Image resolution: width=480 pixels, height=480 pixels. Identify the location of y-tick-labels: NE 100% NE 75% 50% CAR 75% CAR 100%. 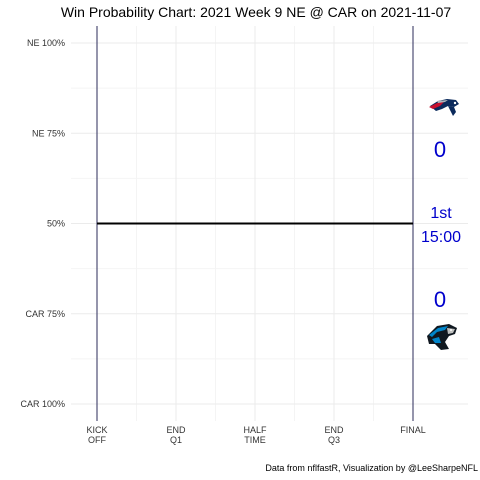
(42, 223).